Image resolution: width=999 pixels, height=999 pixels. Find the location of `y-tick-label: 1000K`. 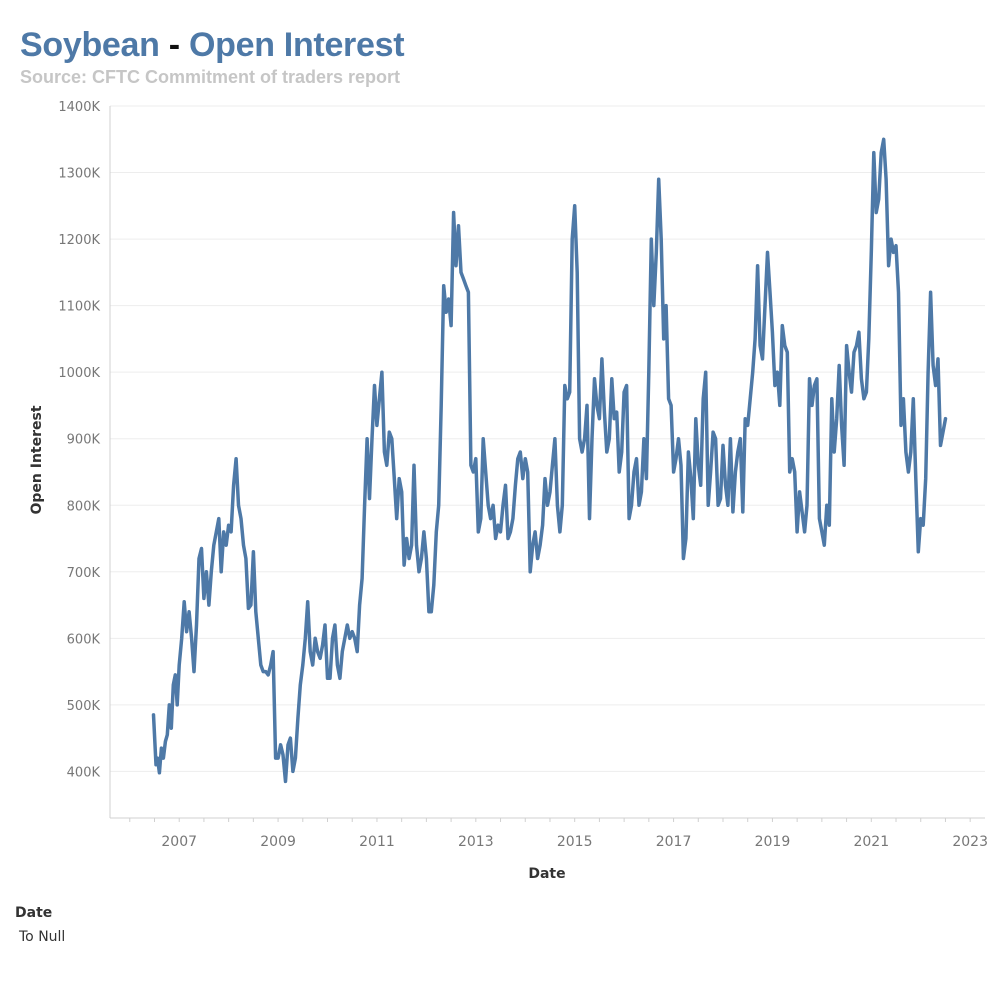

y-tick-label: 1000K is located at coordinates (79, 373).